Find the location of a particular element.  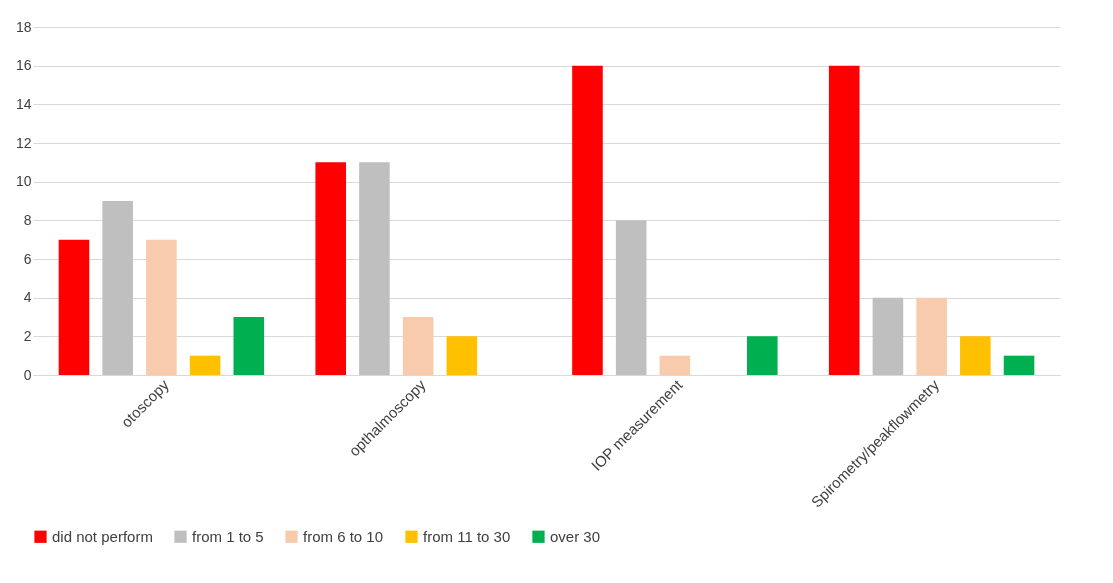

y-tick-label: 0 is located at coordinates (27, 374).